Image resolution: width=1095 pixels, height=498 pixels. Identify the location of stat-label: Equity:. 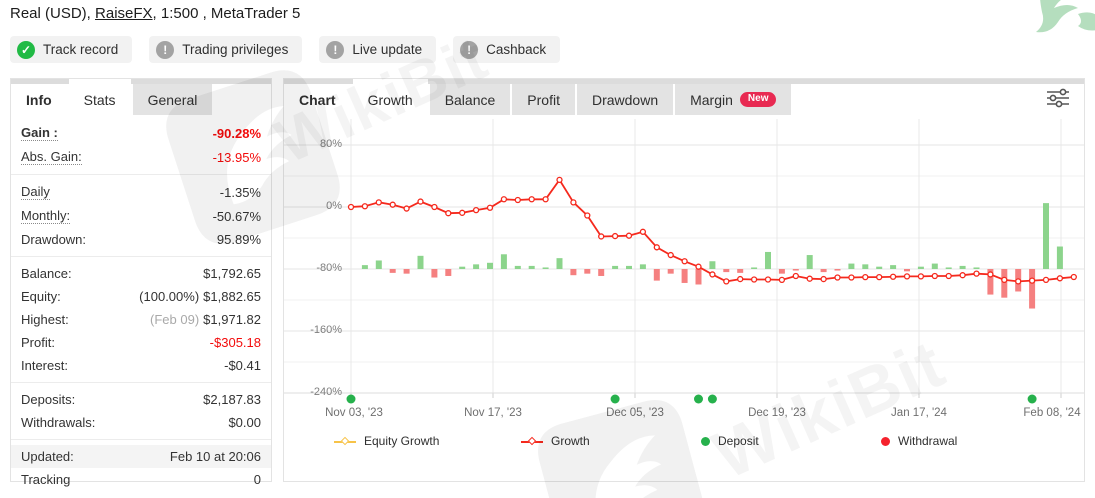
(41, 296).